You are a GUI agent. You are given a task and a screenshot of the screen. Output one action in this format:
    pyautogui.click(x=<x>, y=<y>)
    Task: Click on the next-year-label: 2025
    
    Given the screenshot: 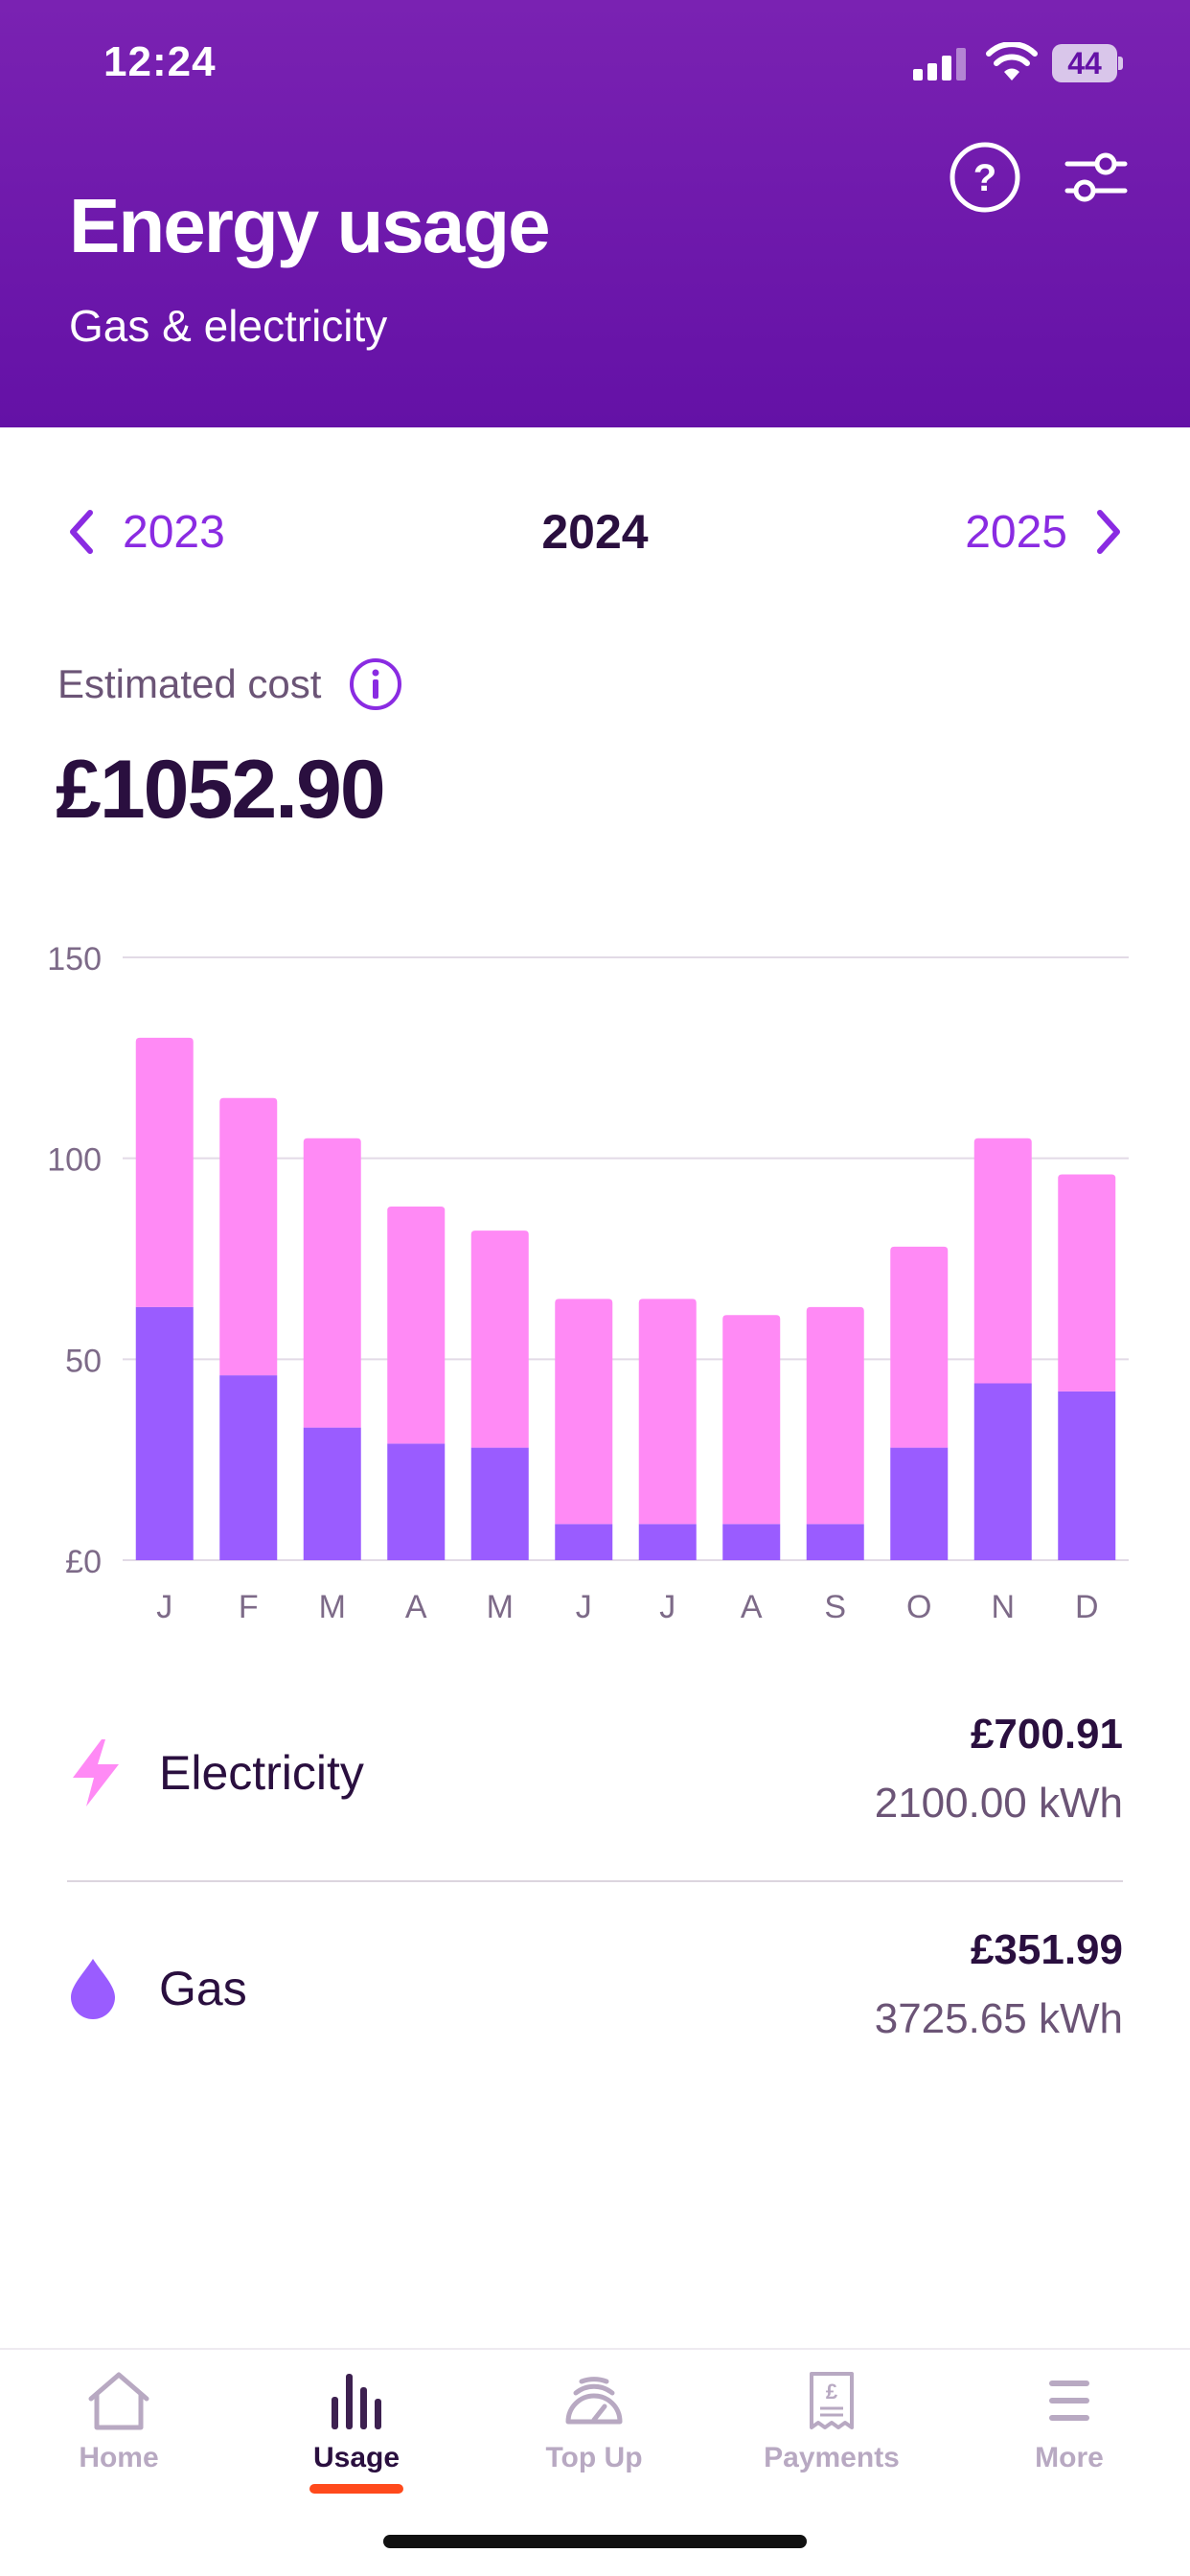 What is the action you would take?
    pyautogui.click(x=1016, y=532)
    